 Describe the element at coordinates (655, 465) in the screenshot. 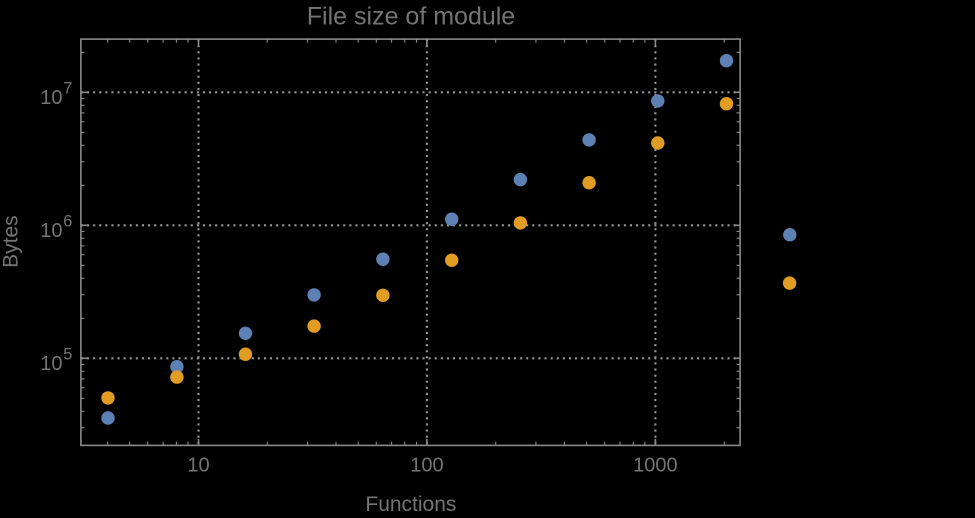

I see `svg-text: 1000` at that location.